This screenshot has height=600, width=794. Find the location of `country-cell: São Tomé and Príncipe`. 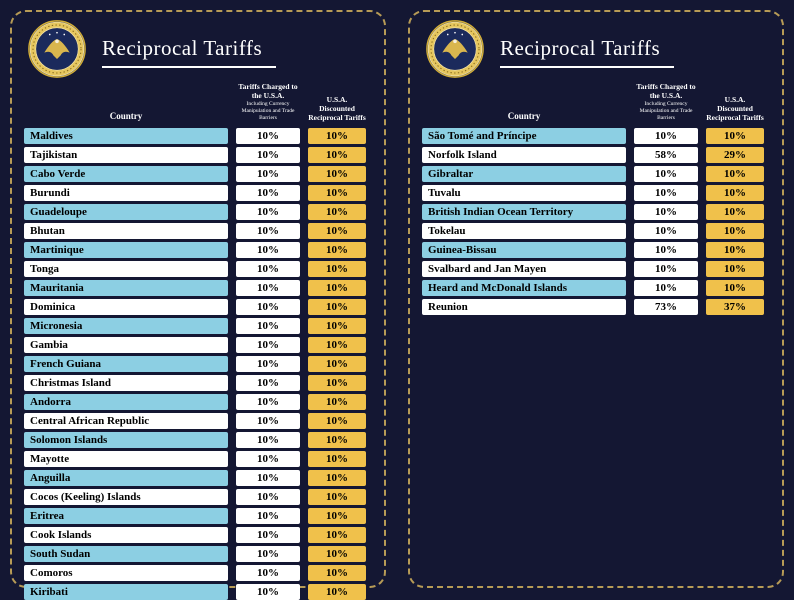

country-cell: São Tomé and Príncipe is located at coordinates (524, 135).